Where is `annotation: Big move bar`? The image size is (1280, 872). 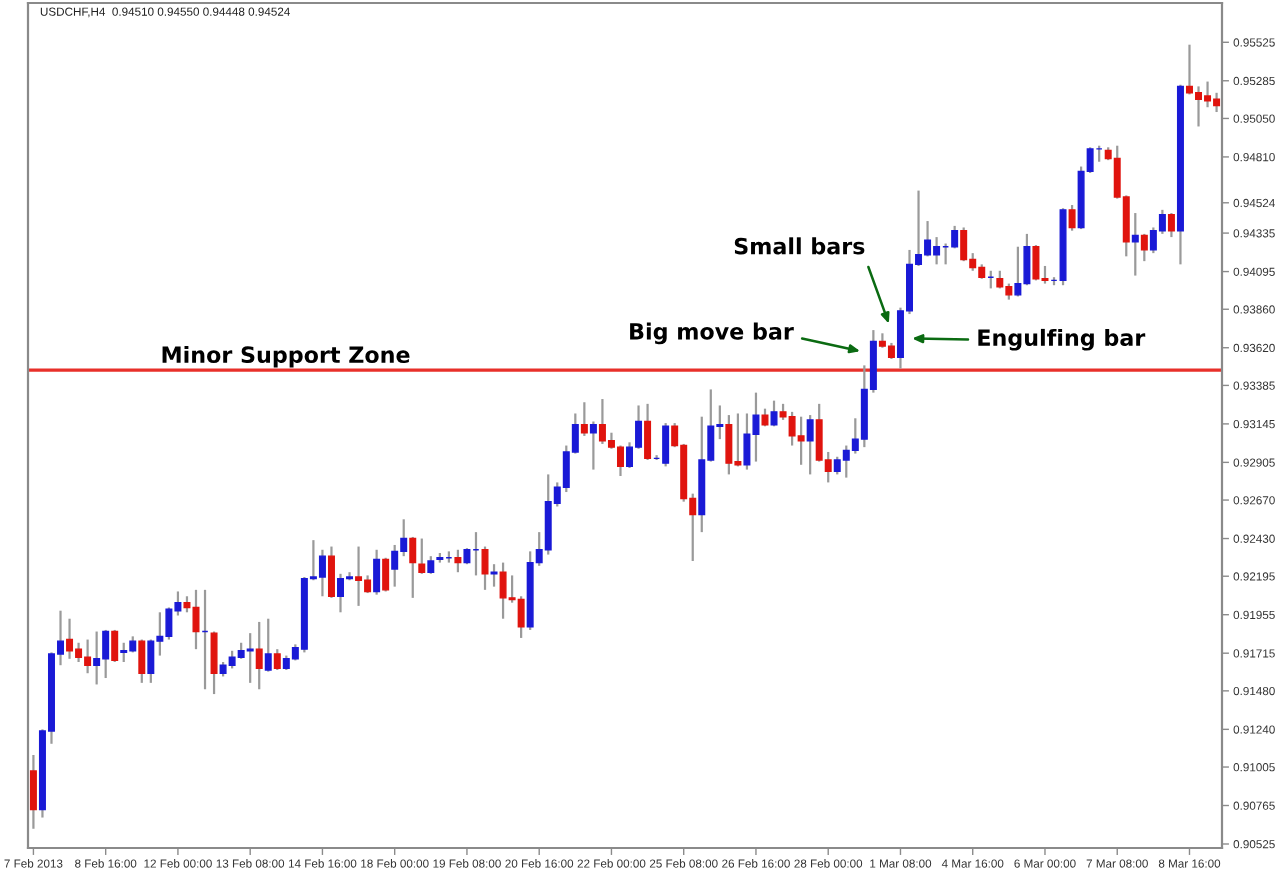
annotation: Big move bar is located at coordinates (712, 333).